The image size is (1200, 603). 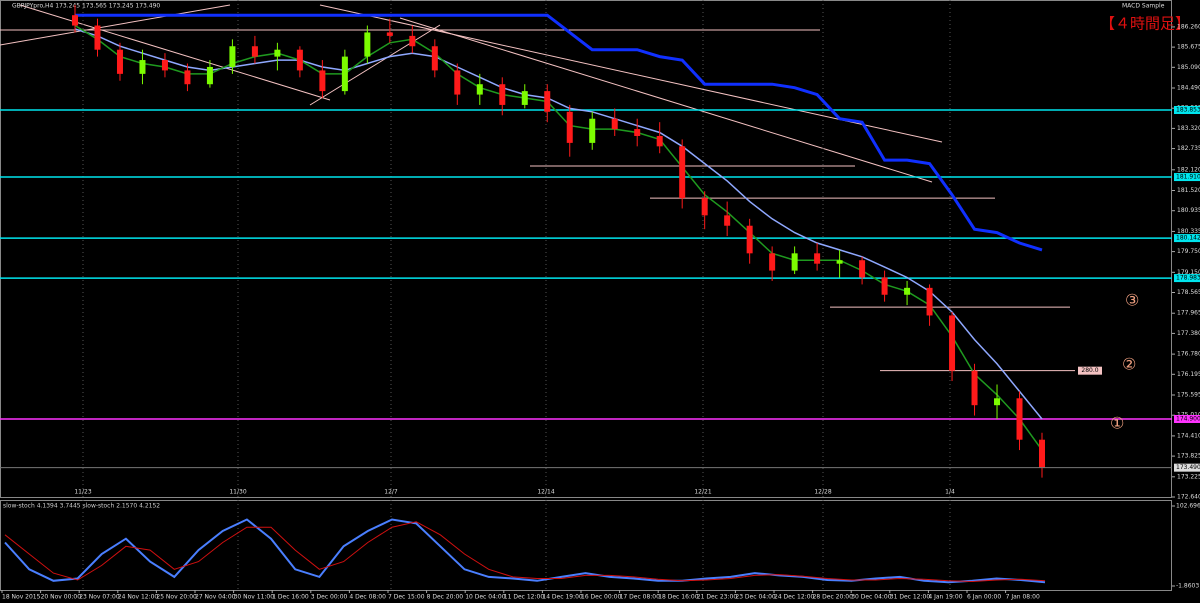 What do you see at coordinates (945, 597) in the screenshot?
I see `time-label: 4 Jan 19:00` at bounding box center [945, 597].